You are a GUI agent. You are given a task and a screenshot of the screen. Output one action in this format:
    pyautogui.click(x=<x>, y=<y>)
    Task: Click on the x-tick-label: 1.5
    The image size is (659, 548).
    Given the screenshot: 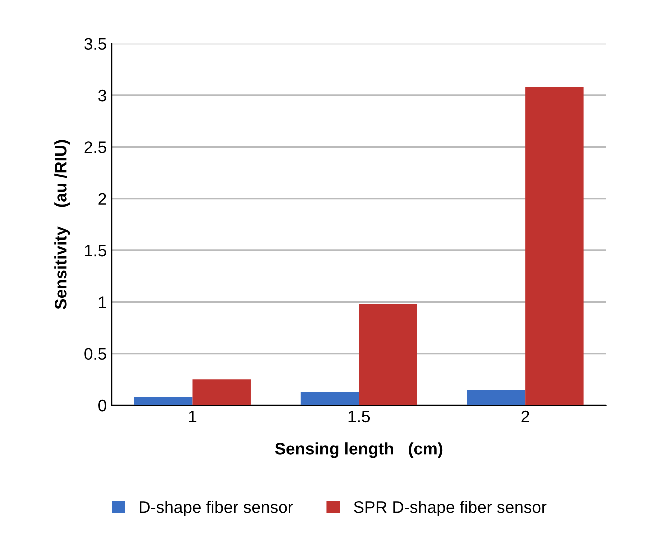 What is the action you would take?
    pyautogui.click(x=359, y=416)
    